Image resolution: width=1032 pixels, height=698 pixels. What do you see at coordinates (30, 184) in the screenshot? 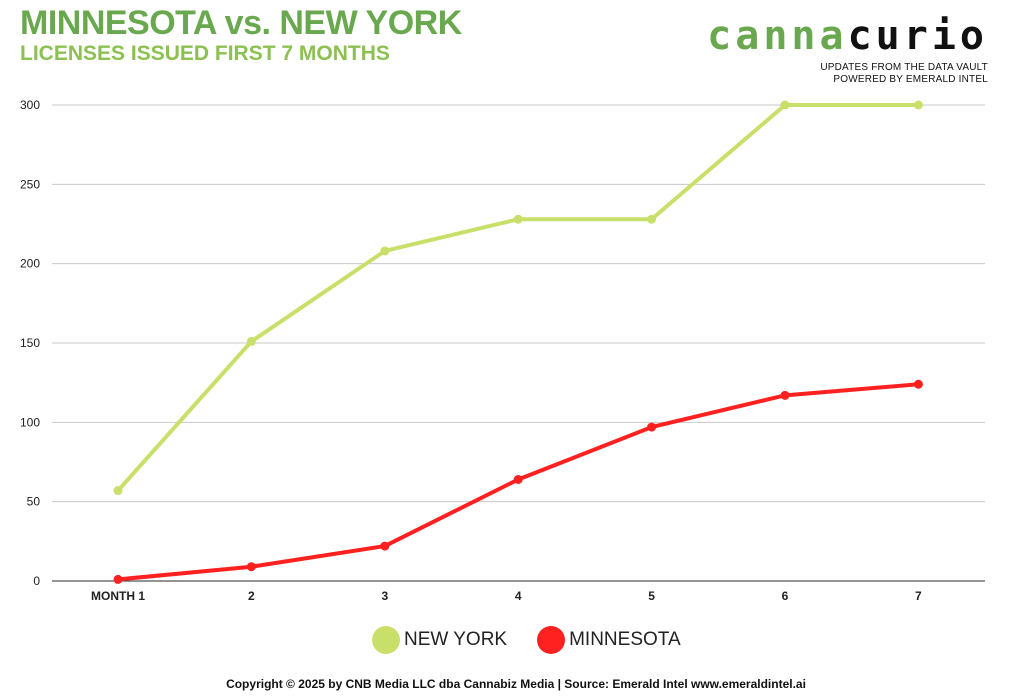
I see `y-tick-label: 250` at bounding box center [30, 184].